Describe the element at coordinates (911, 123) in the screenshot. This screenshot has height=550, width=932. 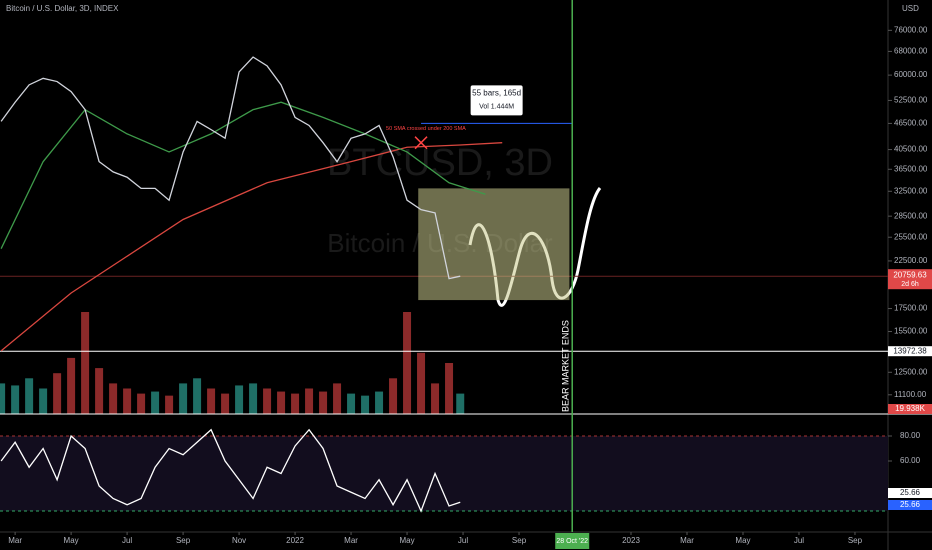
I see `y-tick-label: 46500.00` at that location.